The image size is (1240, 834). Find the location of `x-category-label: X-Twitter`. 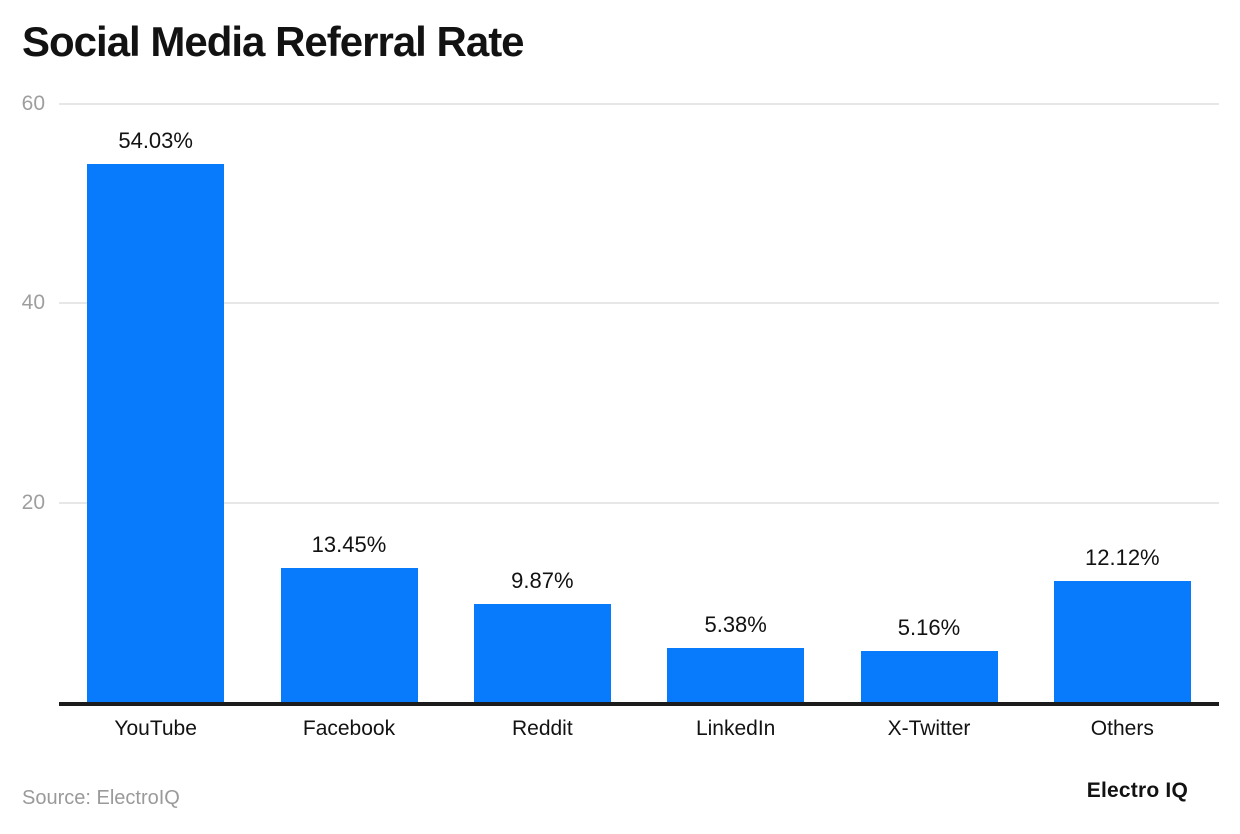

x-category-label: X-Twitter is located at coordinates (929, 728).